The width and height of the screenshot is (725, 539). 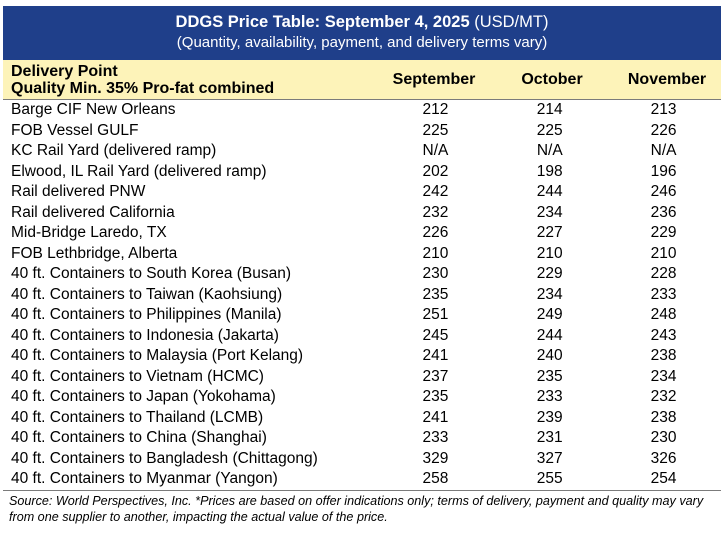 I want to click on header-quality: Quality Min. 35% Pro-fat combined, so click(x=143, y=88).